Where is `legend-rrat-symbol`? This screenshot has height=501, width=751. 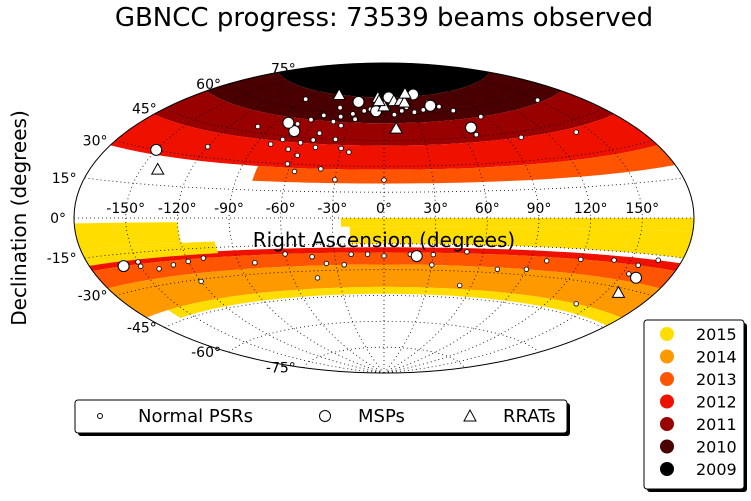 legend-rrat-symbol is located at coordinates (470, 415).